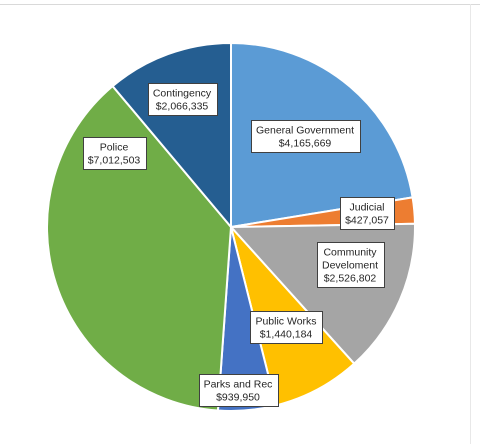 Image resolution: width=480 pixels, height=444 pixels. What do you see at coordinates (470, 224) in the screenshot?
I see `chart-right-border` at bounding box center [470, 224].